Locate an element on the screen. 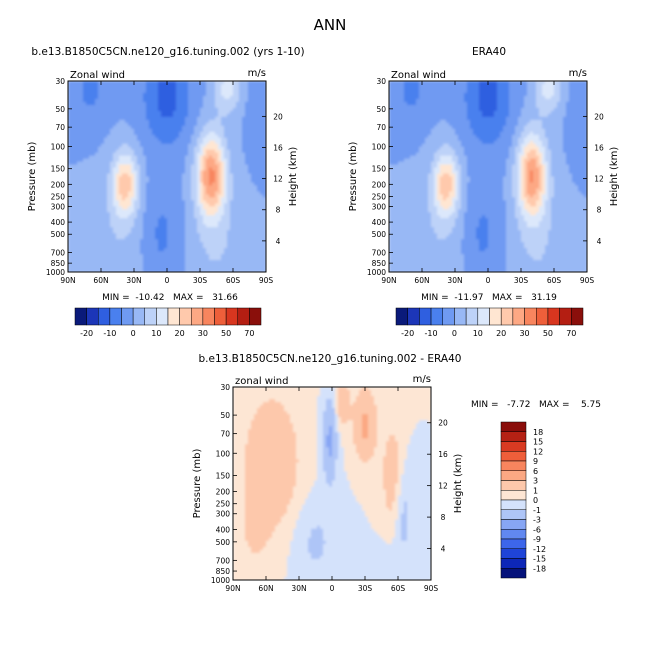 The width and height of the screenshot is (661, 661). colorbar-label: -20 is located at coordinates (407, 333).